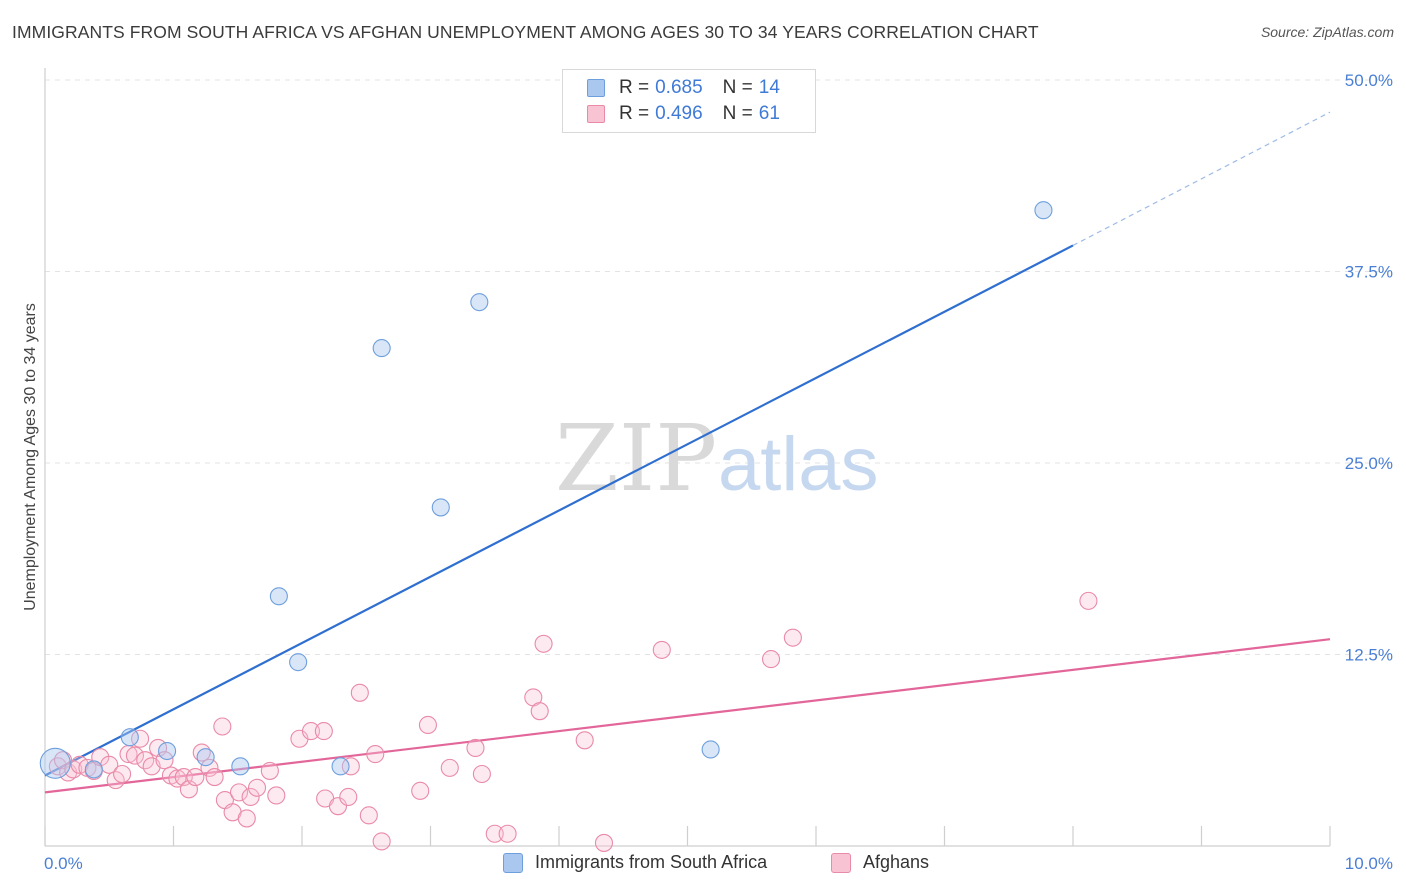  What do you see at coordinates (1369, 272) in the screenshot?
I see `y-tick-label: 37.5%` at bounding box center [1369, 272].